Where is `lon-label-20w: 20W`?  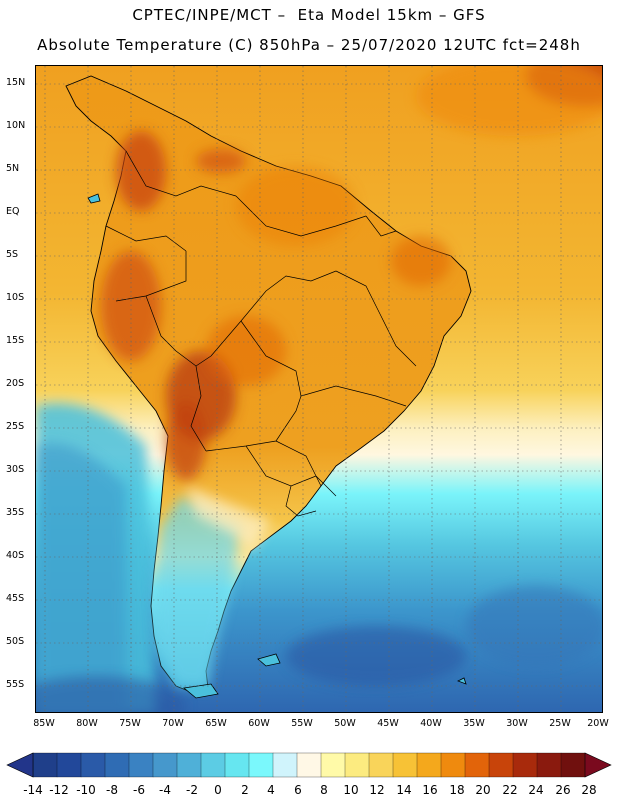
lon-label-20w: 20W is located at coordinates (598, 723).